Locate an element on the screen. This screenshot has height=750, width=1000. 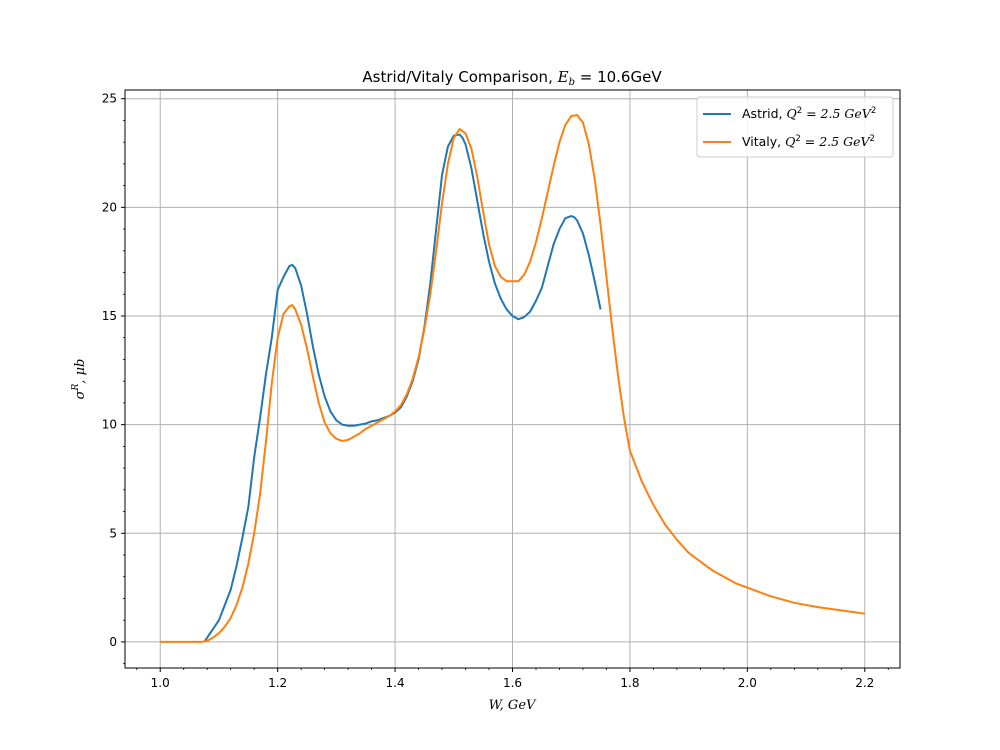
y-axis-label: σR, μb is located at coordinates (79, 379).